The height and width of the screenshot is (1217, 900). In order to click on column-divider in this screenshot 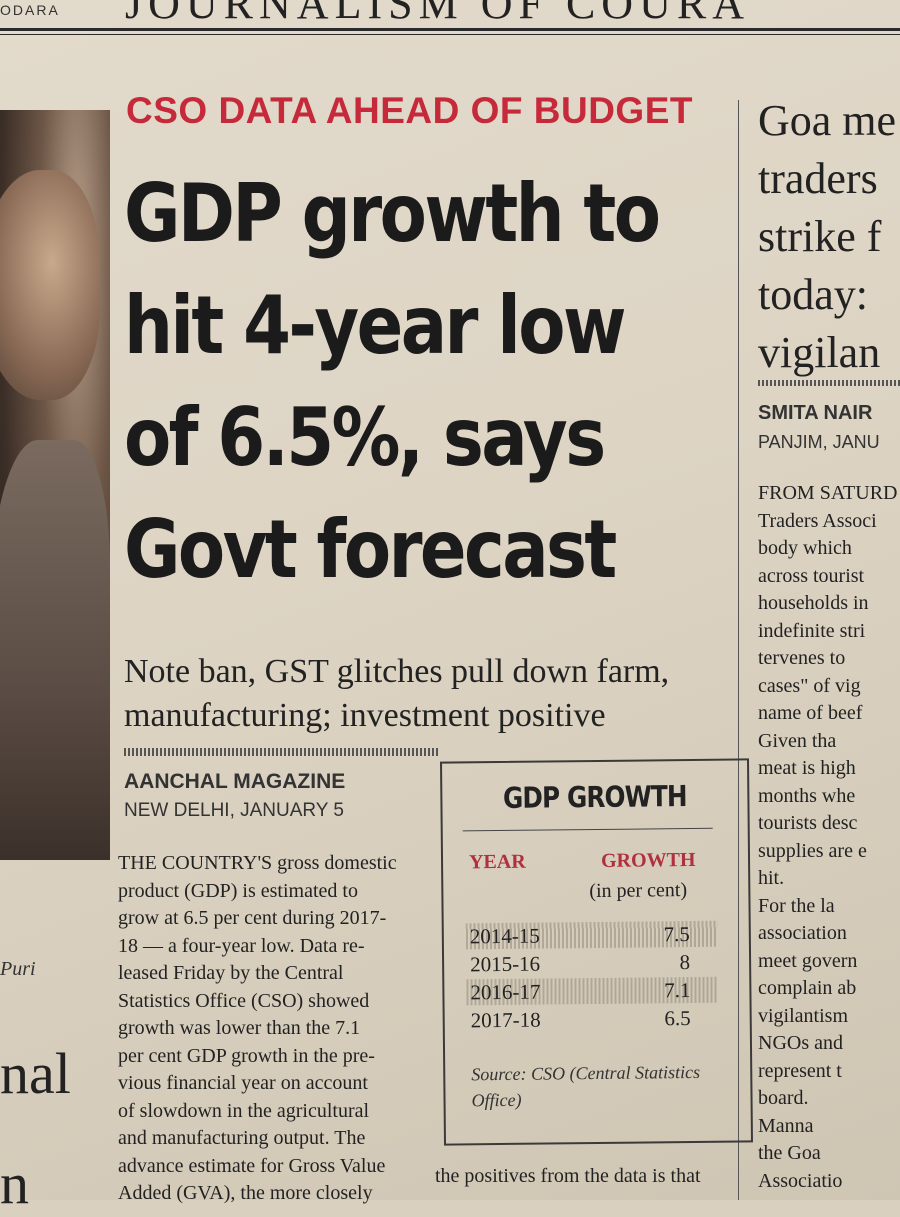, I will do `click(738, 650)`.